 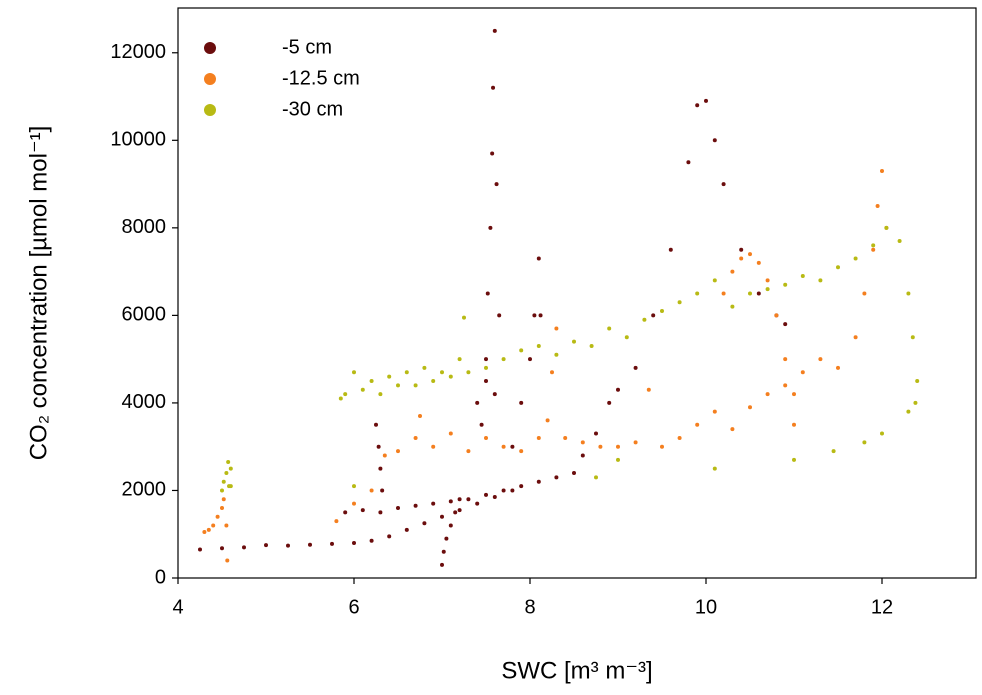 What do you see at coordinates (307, 47) in the screenshot?
I see `legend-label: -5 cm` at bounding box center [307, 47].